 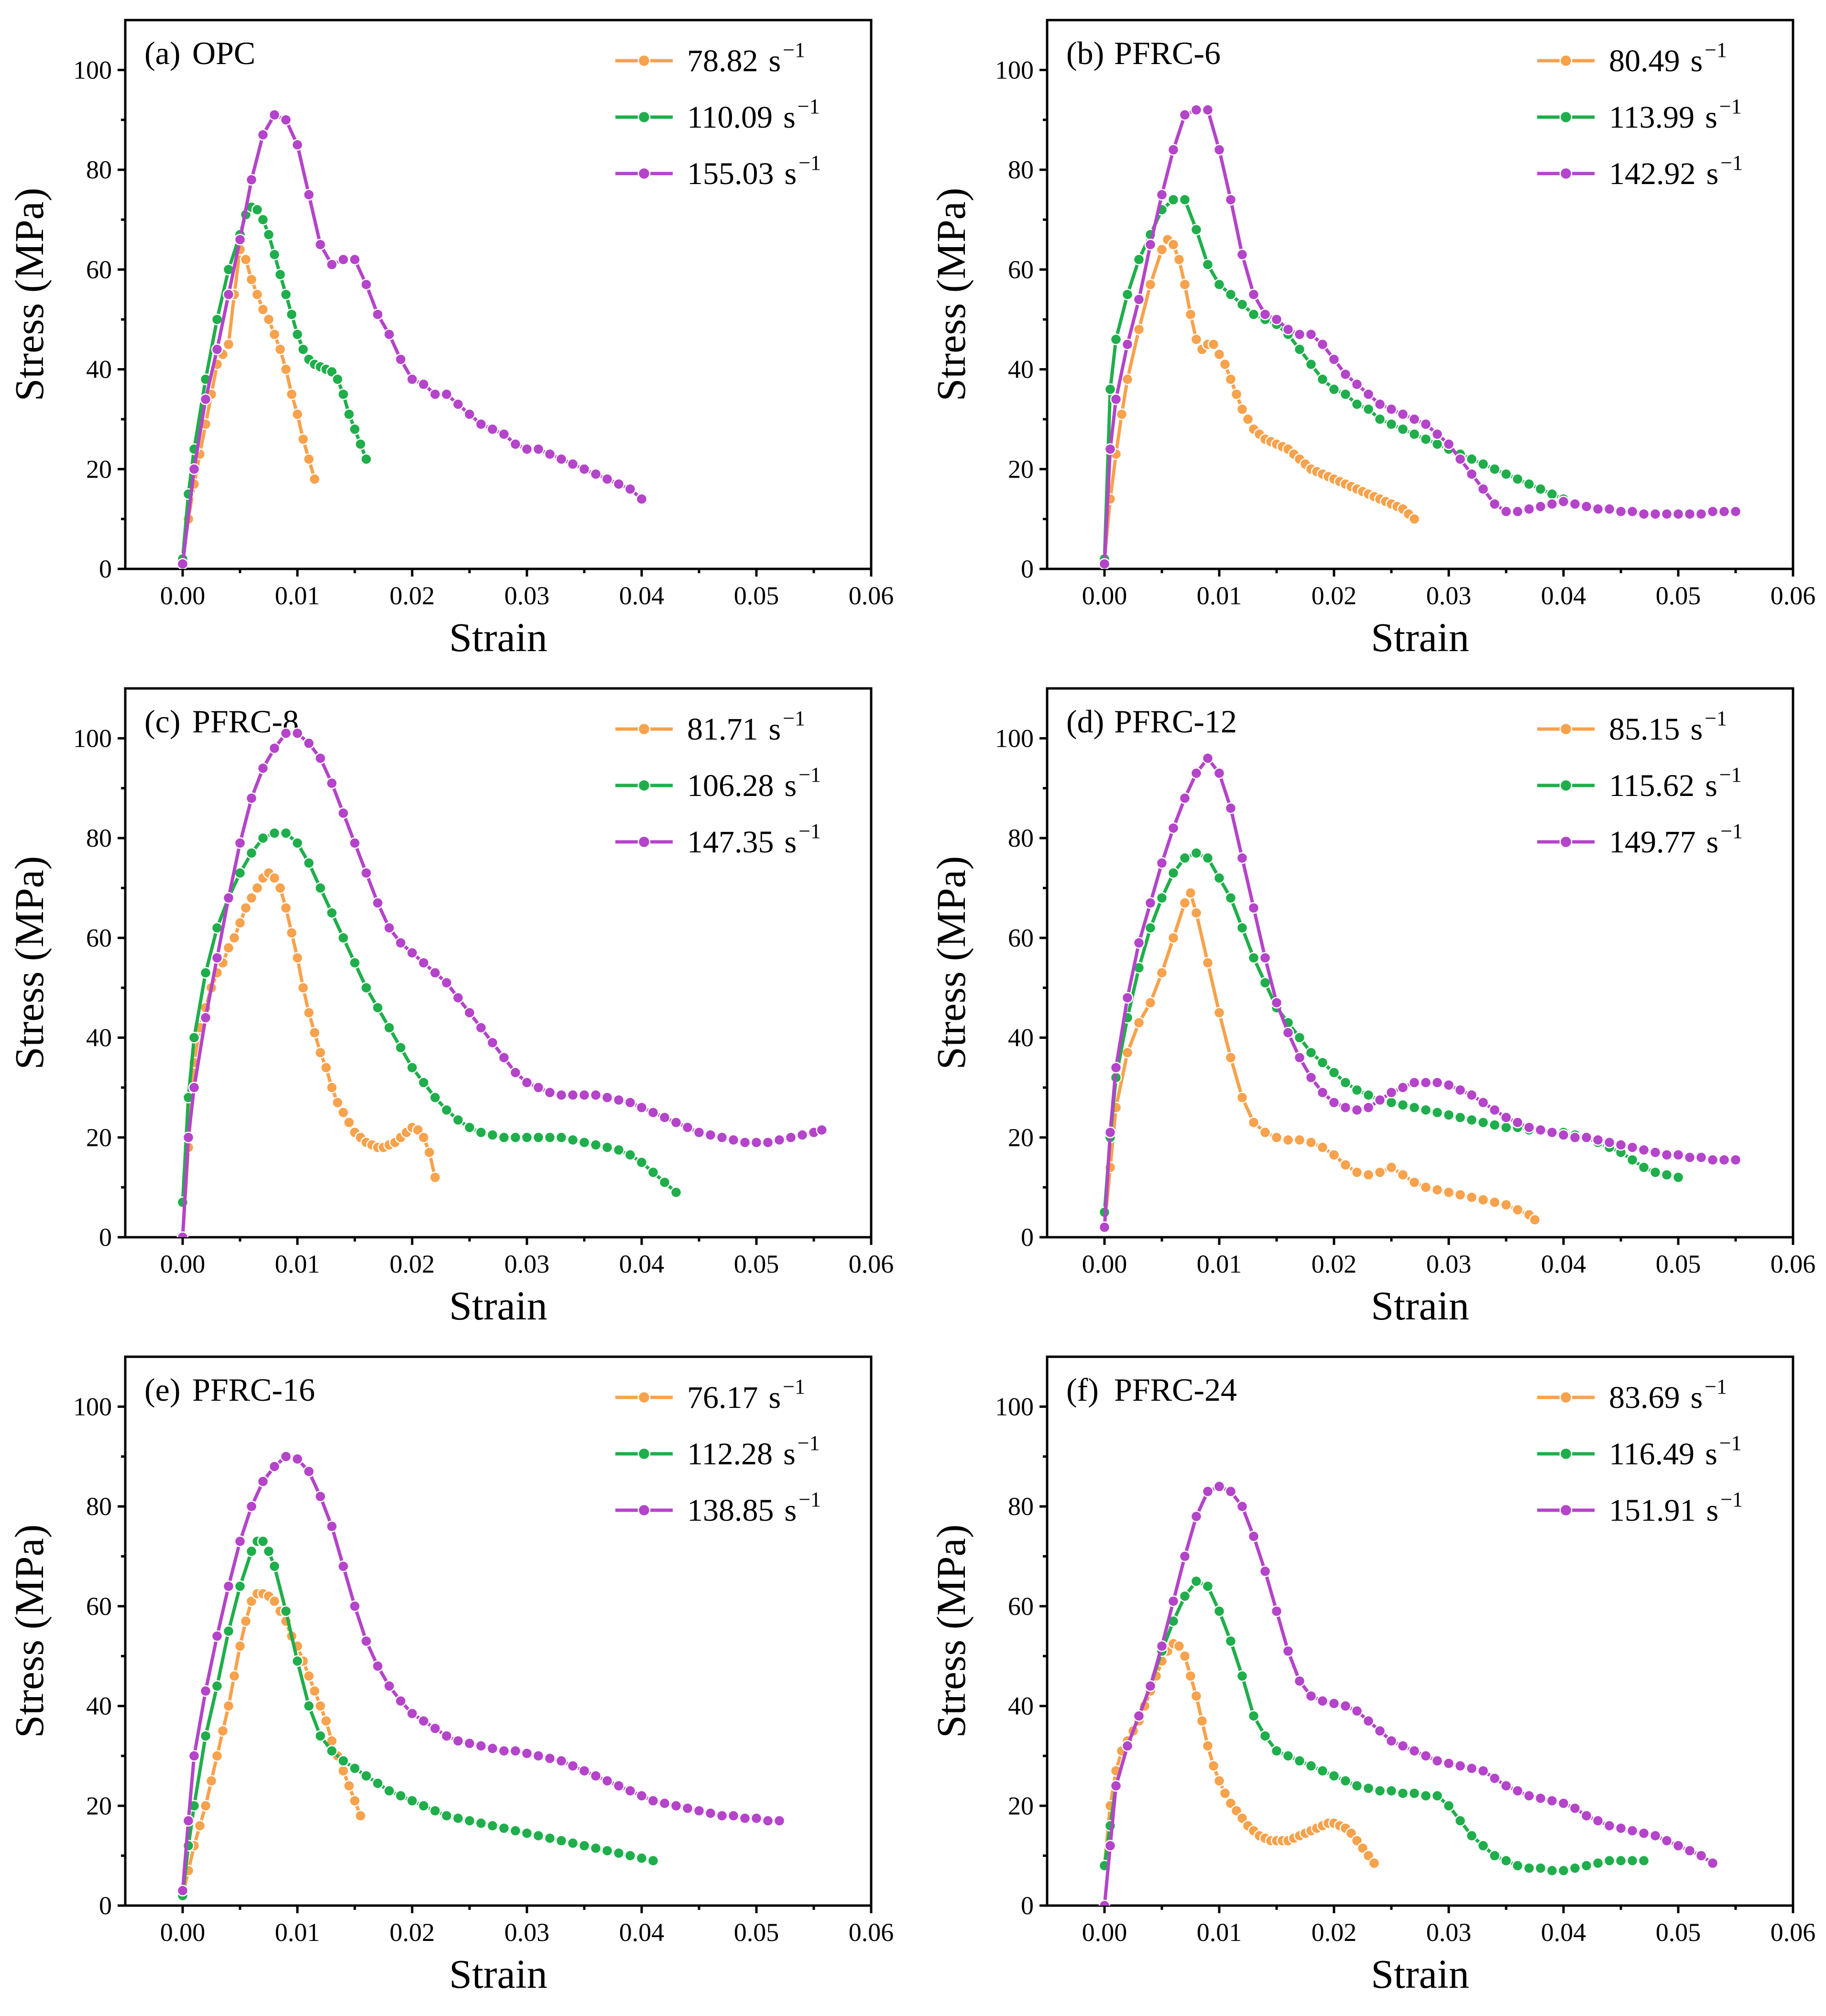 I want to click on legend-entry: 113.99 s−1, so click(x=1640, y=115).